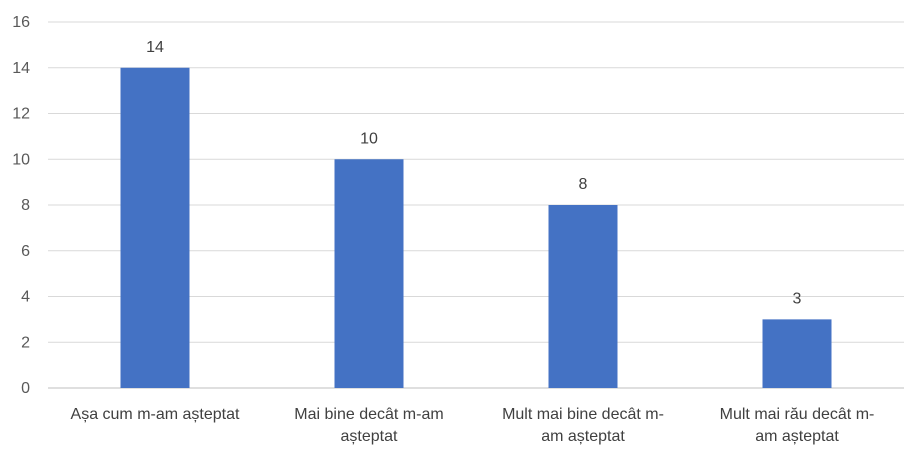  What do you see at coordinates (156, 414) in the screenshot?
I see `category-label: Așa cum m-am așteptat` at bounding box center [156, 414].